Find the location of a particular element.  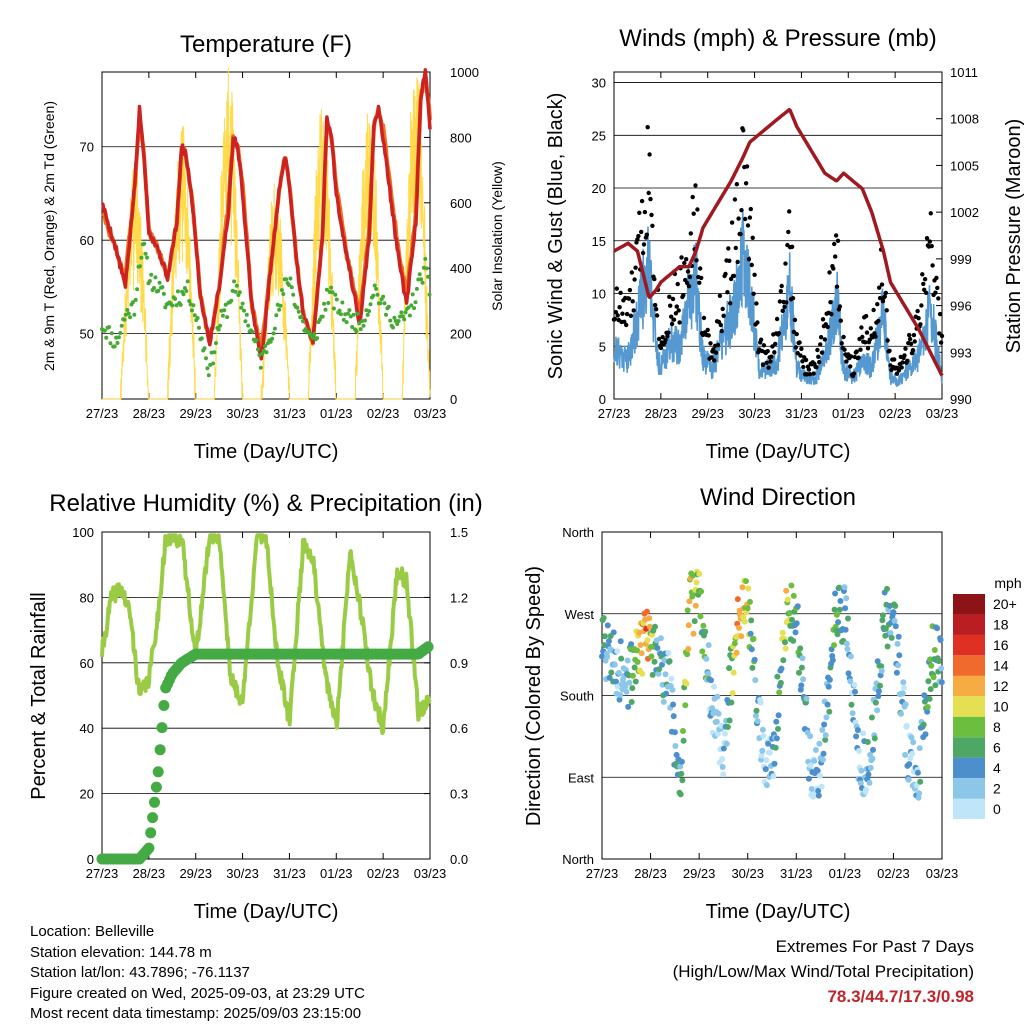

humidity-xtick-label: 29/23 is located at coordinates (195, 873).